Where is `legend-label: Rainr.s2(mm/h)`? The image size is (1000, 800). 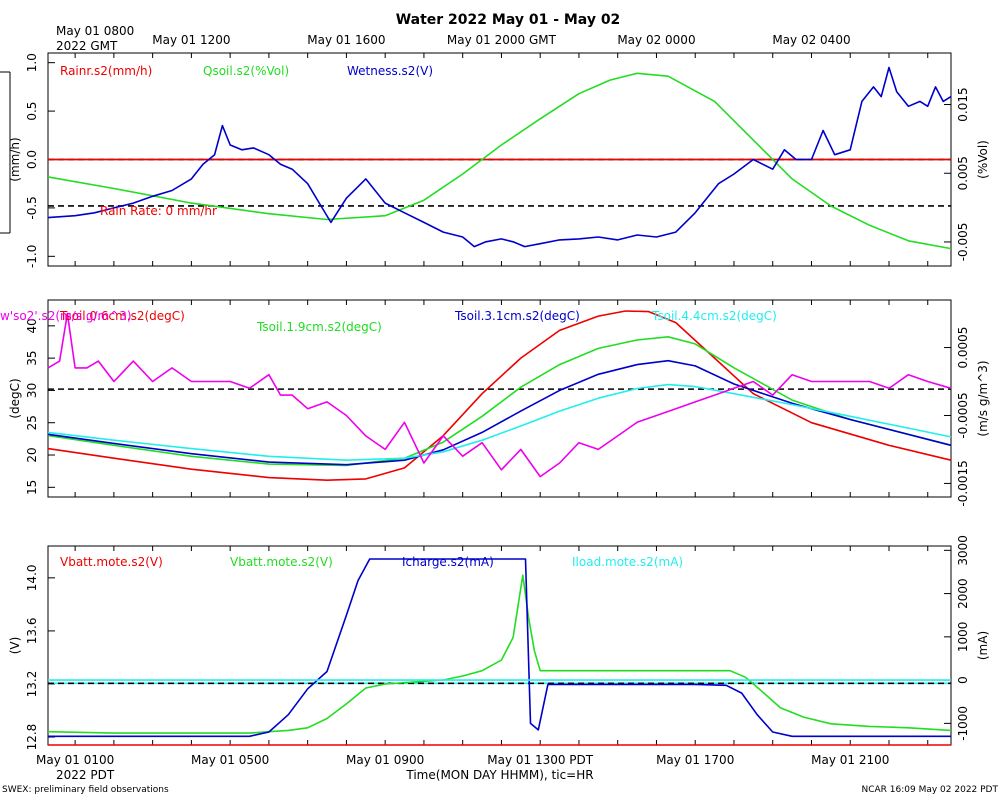 legend-label: Rainr.s2(mm/h) is located at coordinates (106, 71).